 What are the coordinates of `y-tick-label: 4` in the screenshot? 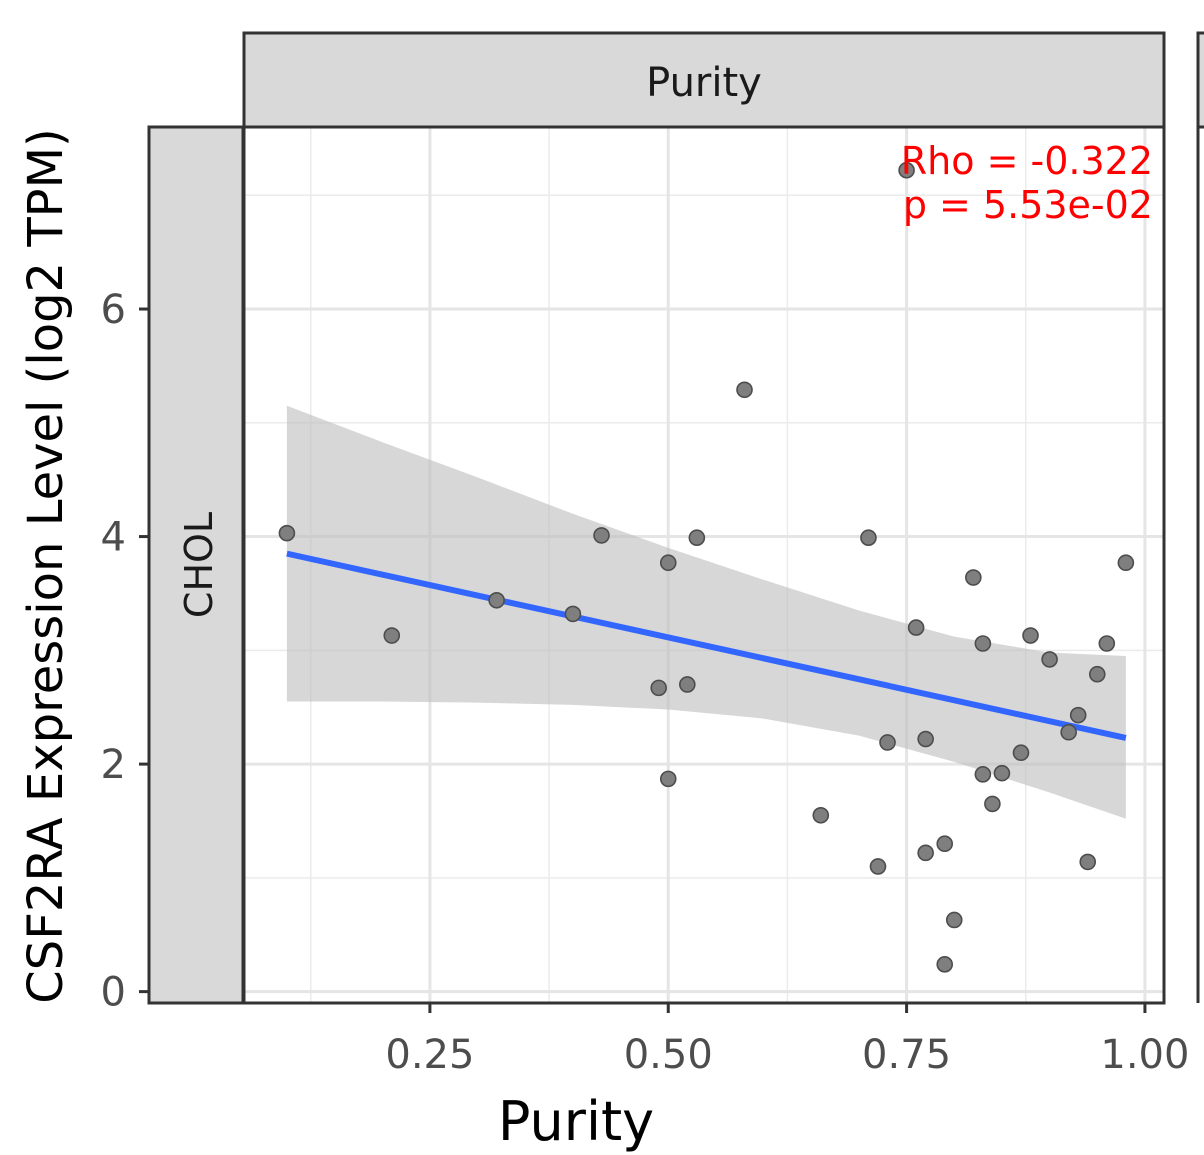 It's located at (113, 538).